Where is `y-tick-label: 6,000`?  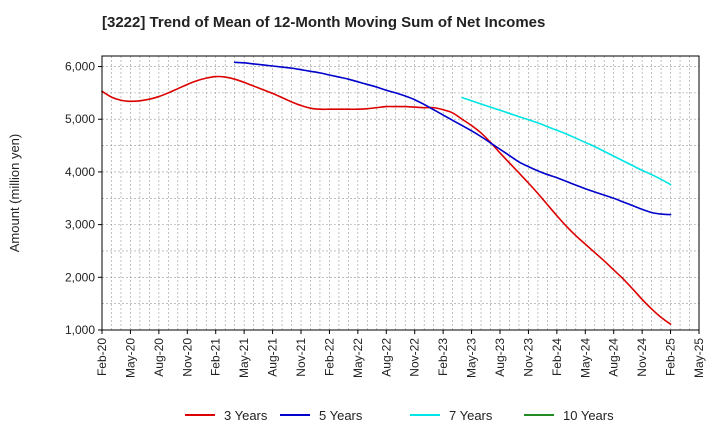 y-tick-label: 6,000 is located at coordinates (80, 67).